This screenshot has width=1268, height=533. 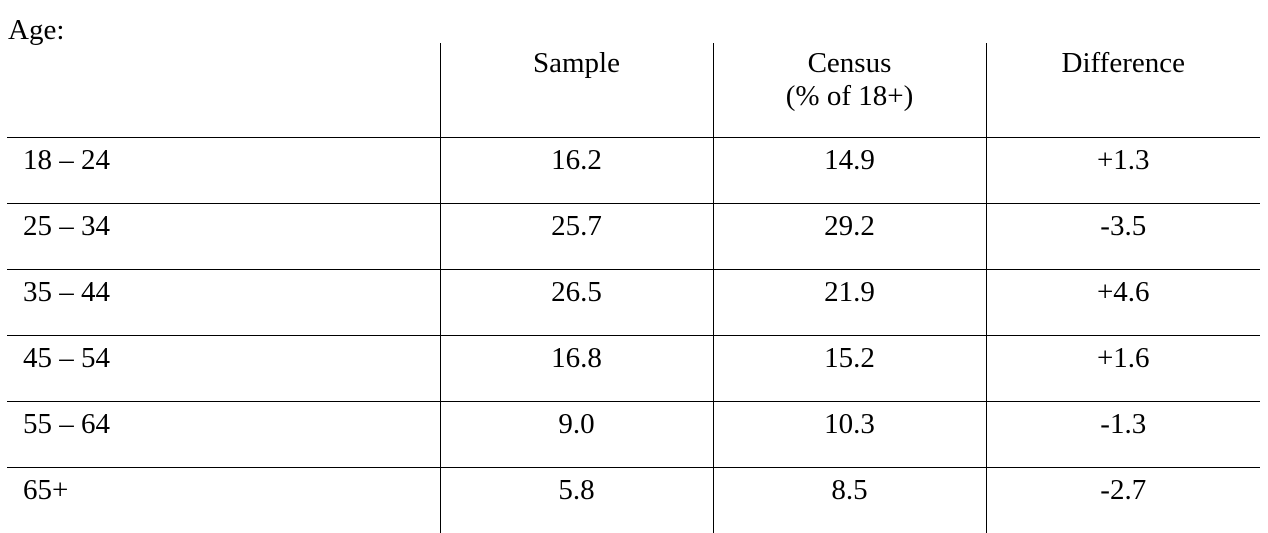 I want to click on row-age-group: 55 – 64, so click(x=223, y=435).